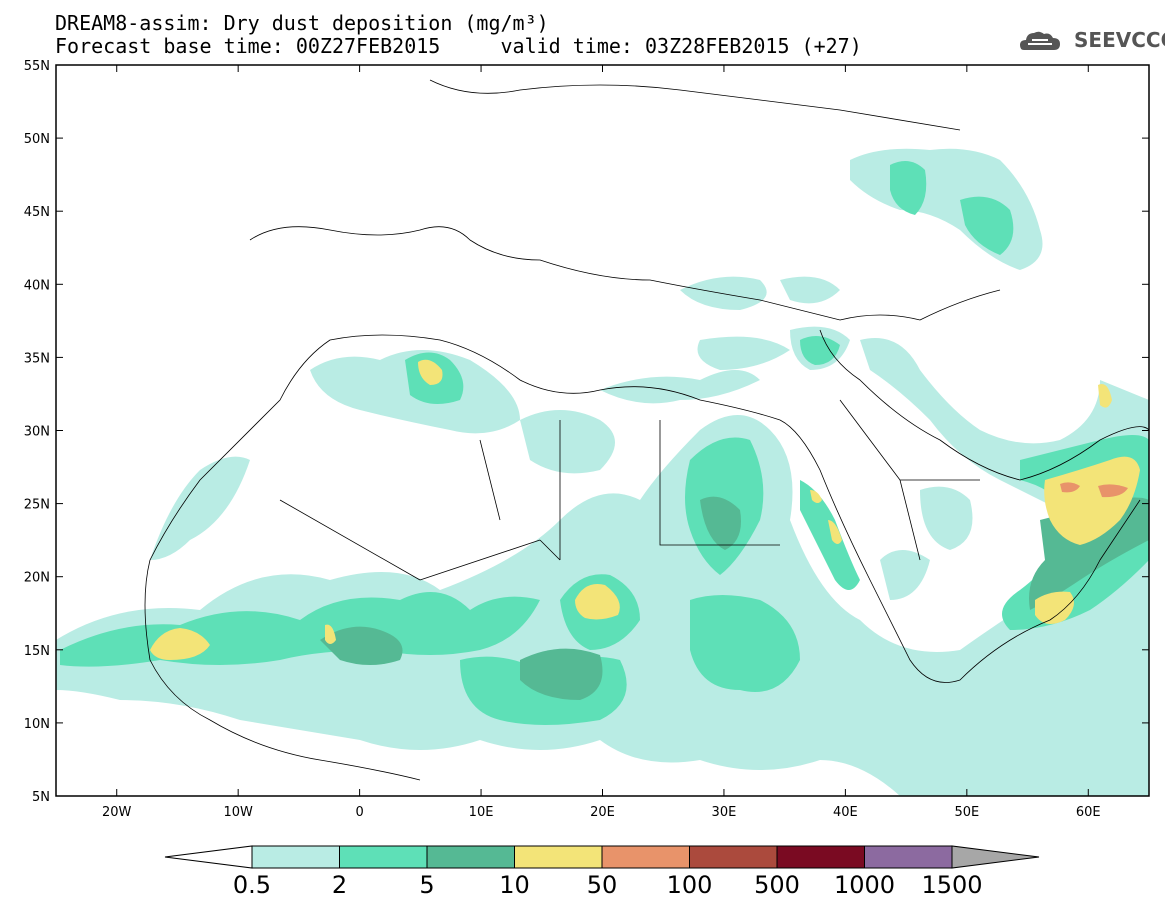 The height and width of the screenshot is (907, 1165). Describe the element at coordinates (37, 651) in the screenshot. I see `lat-tick-label: 15N` at that location.